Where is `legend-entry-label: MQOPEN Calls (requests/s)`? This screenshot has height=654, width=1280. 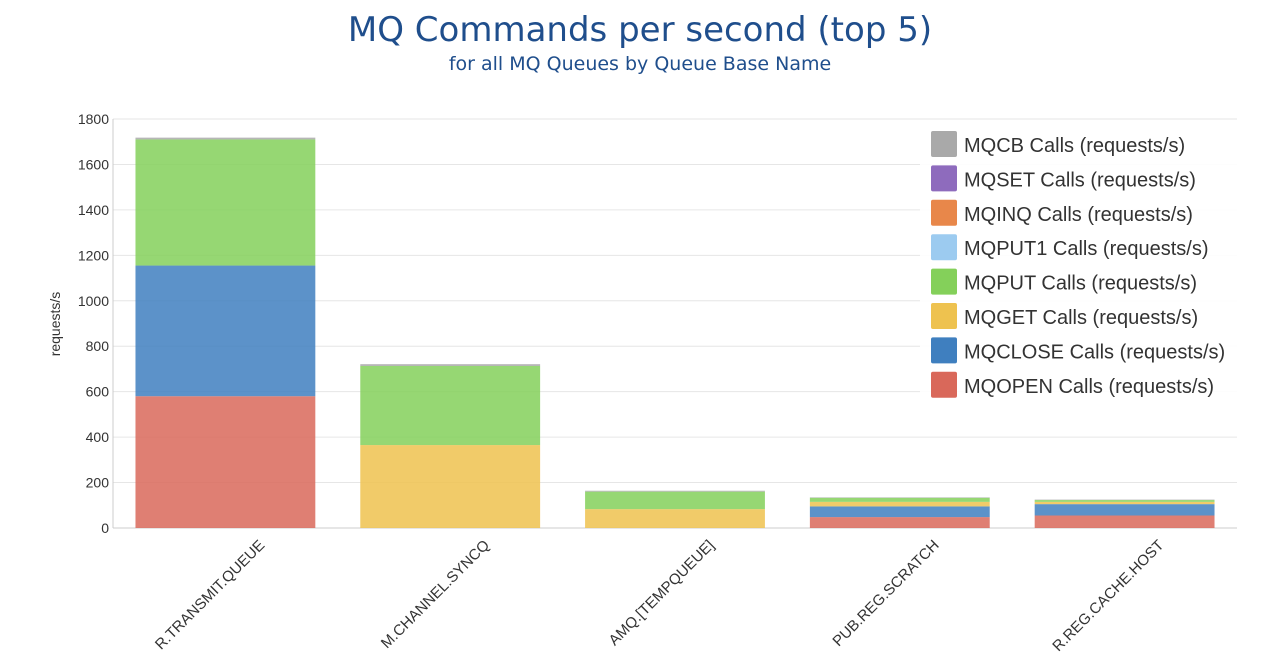 legend-entry-label: MQOPEN Calls (requests/s) is located at coordinates (1089, 387).